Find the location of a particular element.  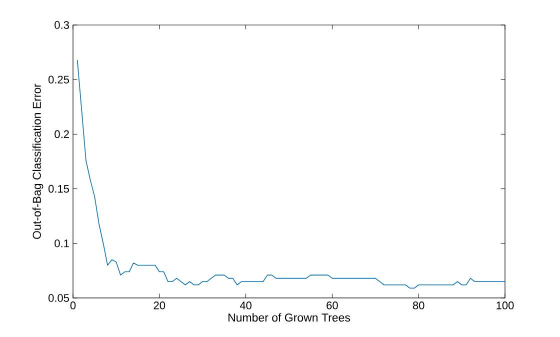

x-axis-title: Number of Grown Trees is located at coordinates (289, 317).